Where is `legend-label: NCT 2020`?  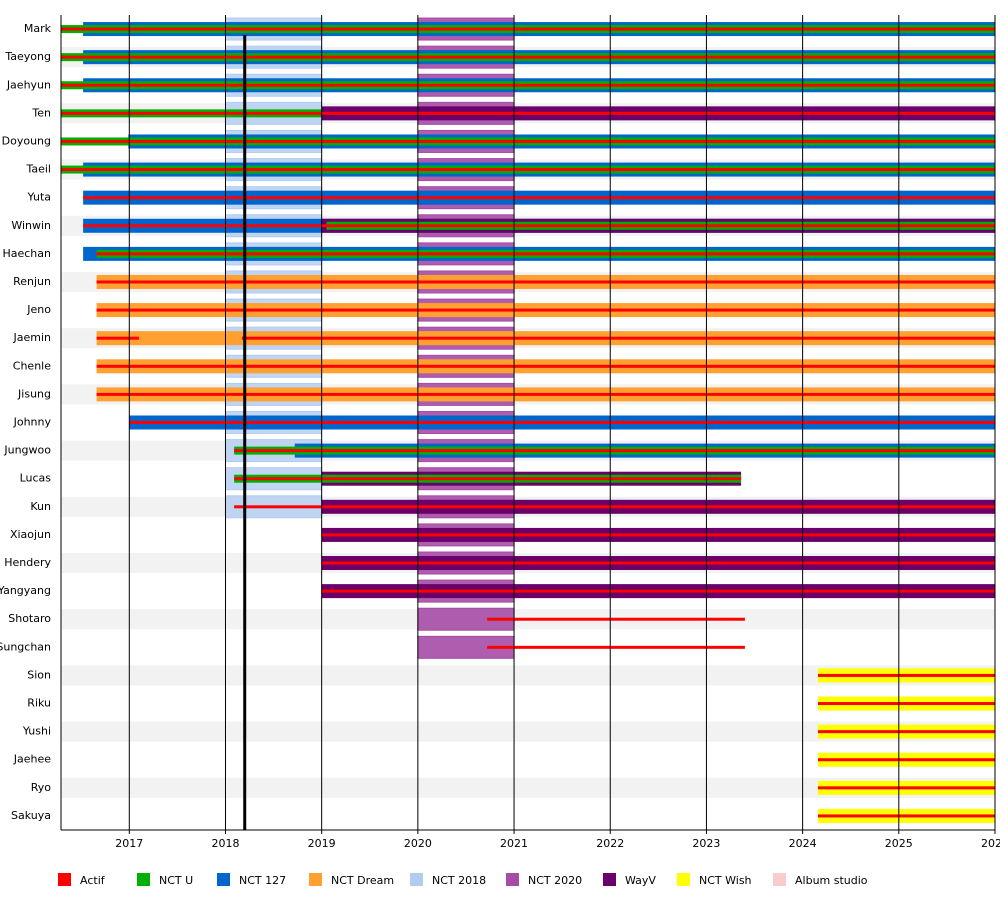 legend-label: NCT 2020 is located at coordinates (555, 880).